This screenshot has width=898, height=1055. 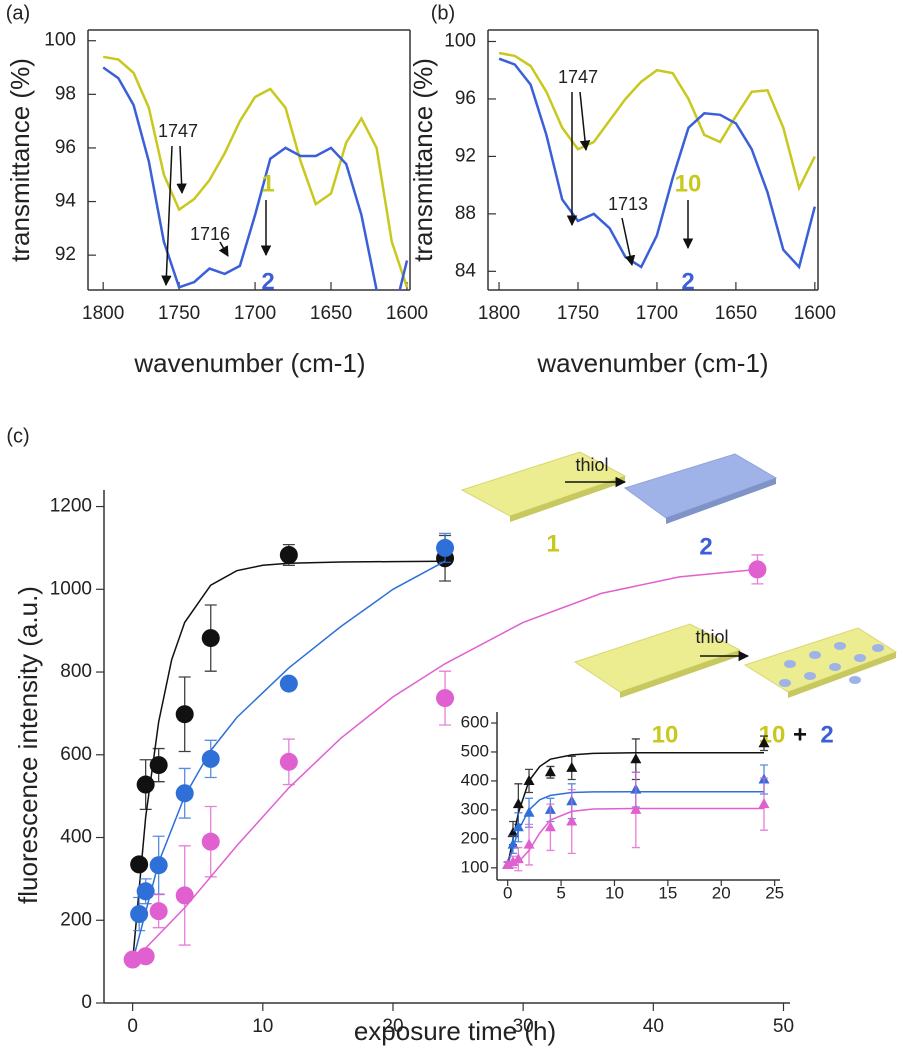 I want to click on x-tick-label: 30, so click(x=523, y=1026).